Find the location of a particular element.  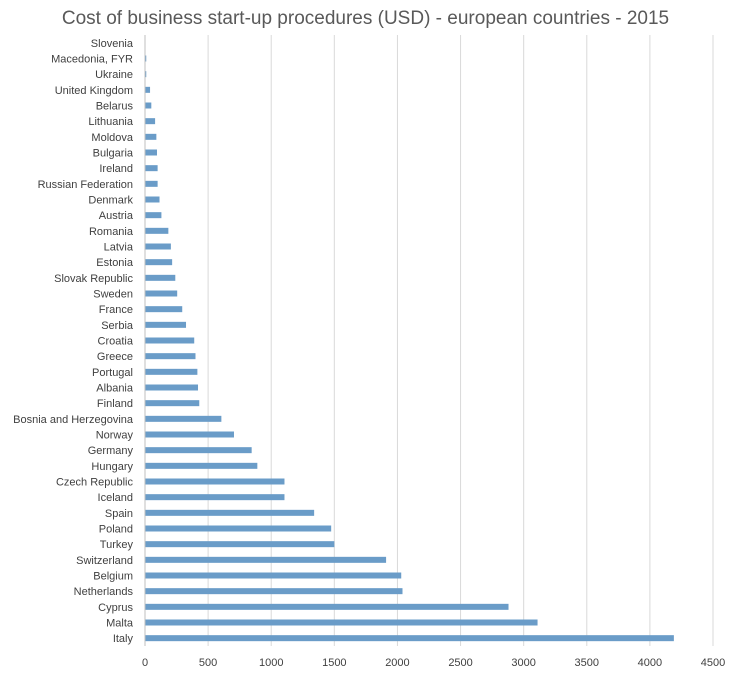

category-label: Lithuania is located at coordinates (111, 122).